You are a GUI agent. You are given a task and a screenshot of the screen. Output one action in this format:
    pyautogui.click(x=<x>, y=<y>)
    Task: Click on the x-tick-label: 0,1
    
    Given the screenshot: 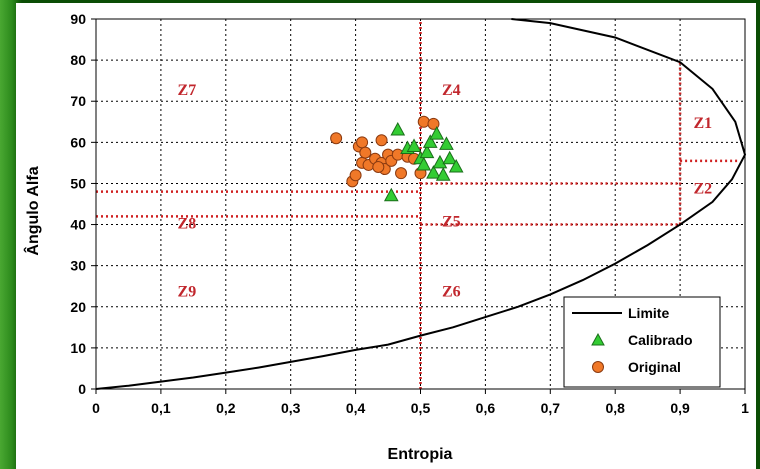 What is the action you would take?
    pyautogui.click(x=161, y=408)
    